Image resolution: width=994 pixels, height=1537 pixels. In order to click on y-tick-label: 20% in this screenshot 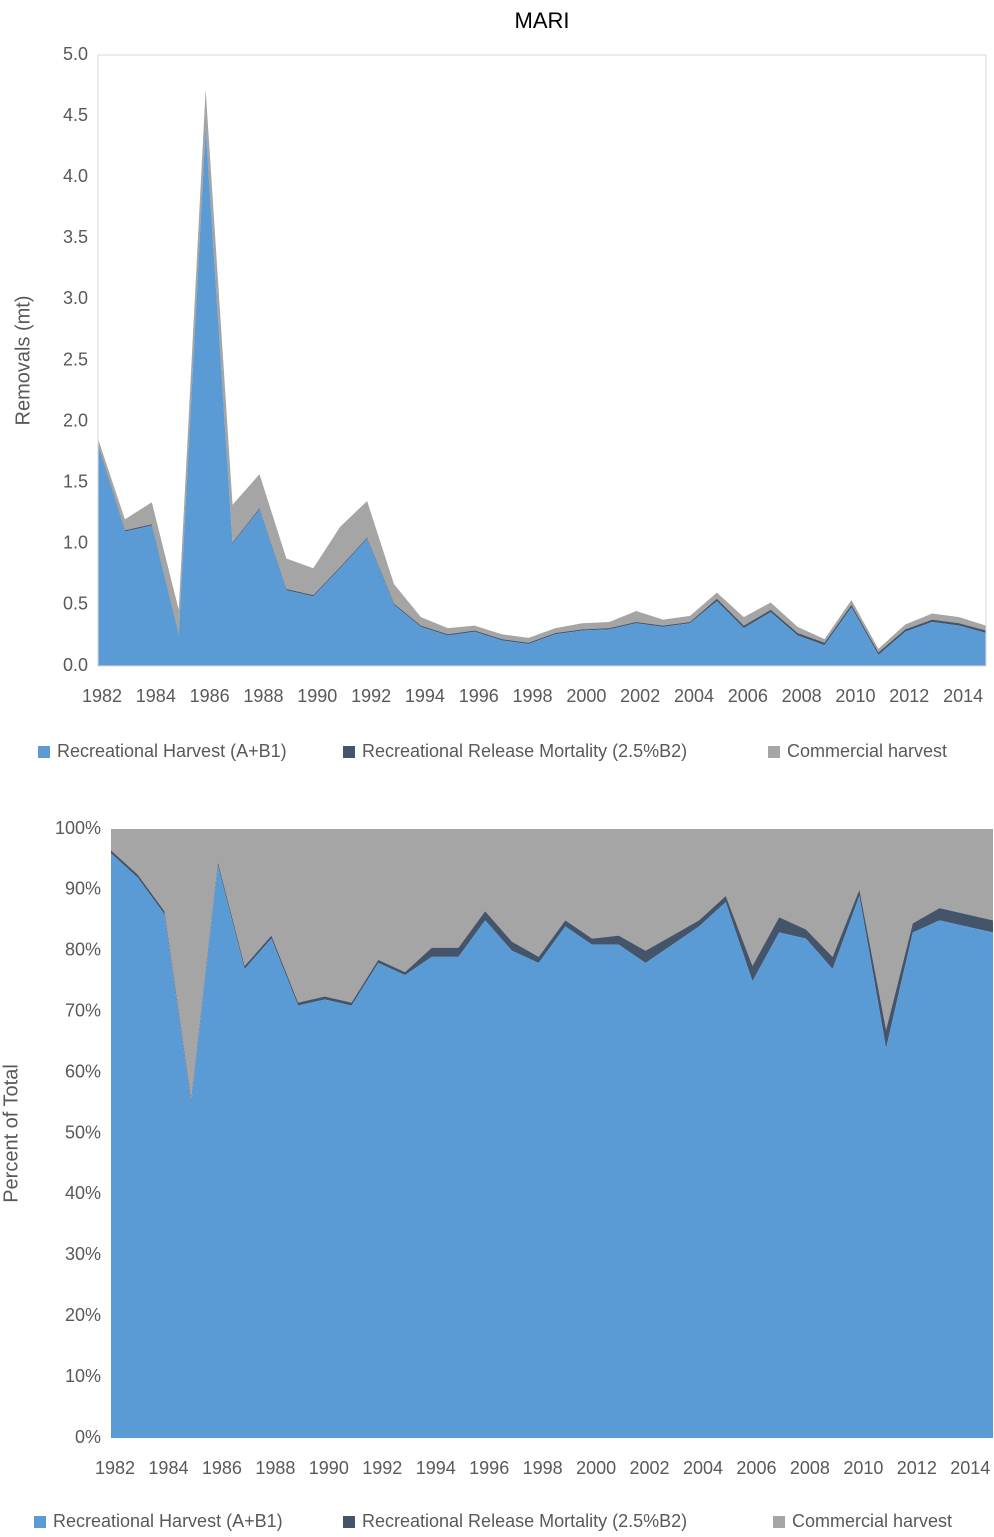, I will do `click(83, 1315)`.